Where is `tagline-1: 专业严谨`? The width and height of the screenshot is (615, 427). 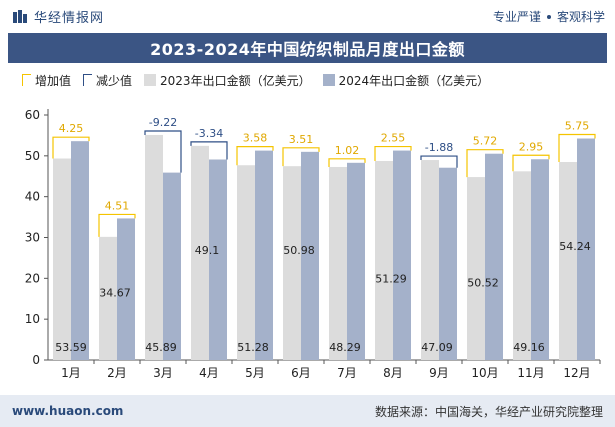
tagline-1: 专业严谨 is located at coordinates (516, 17).